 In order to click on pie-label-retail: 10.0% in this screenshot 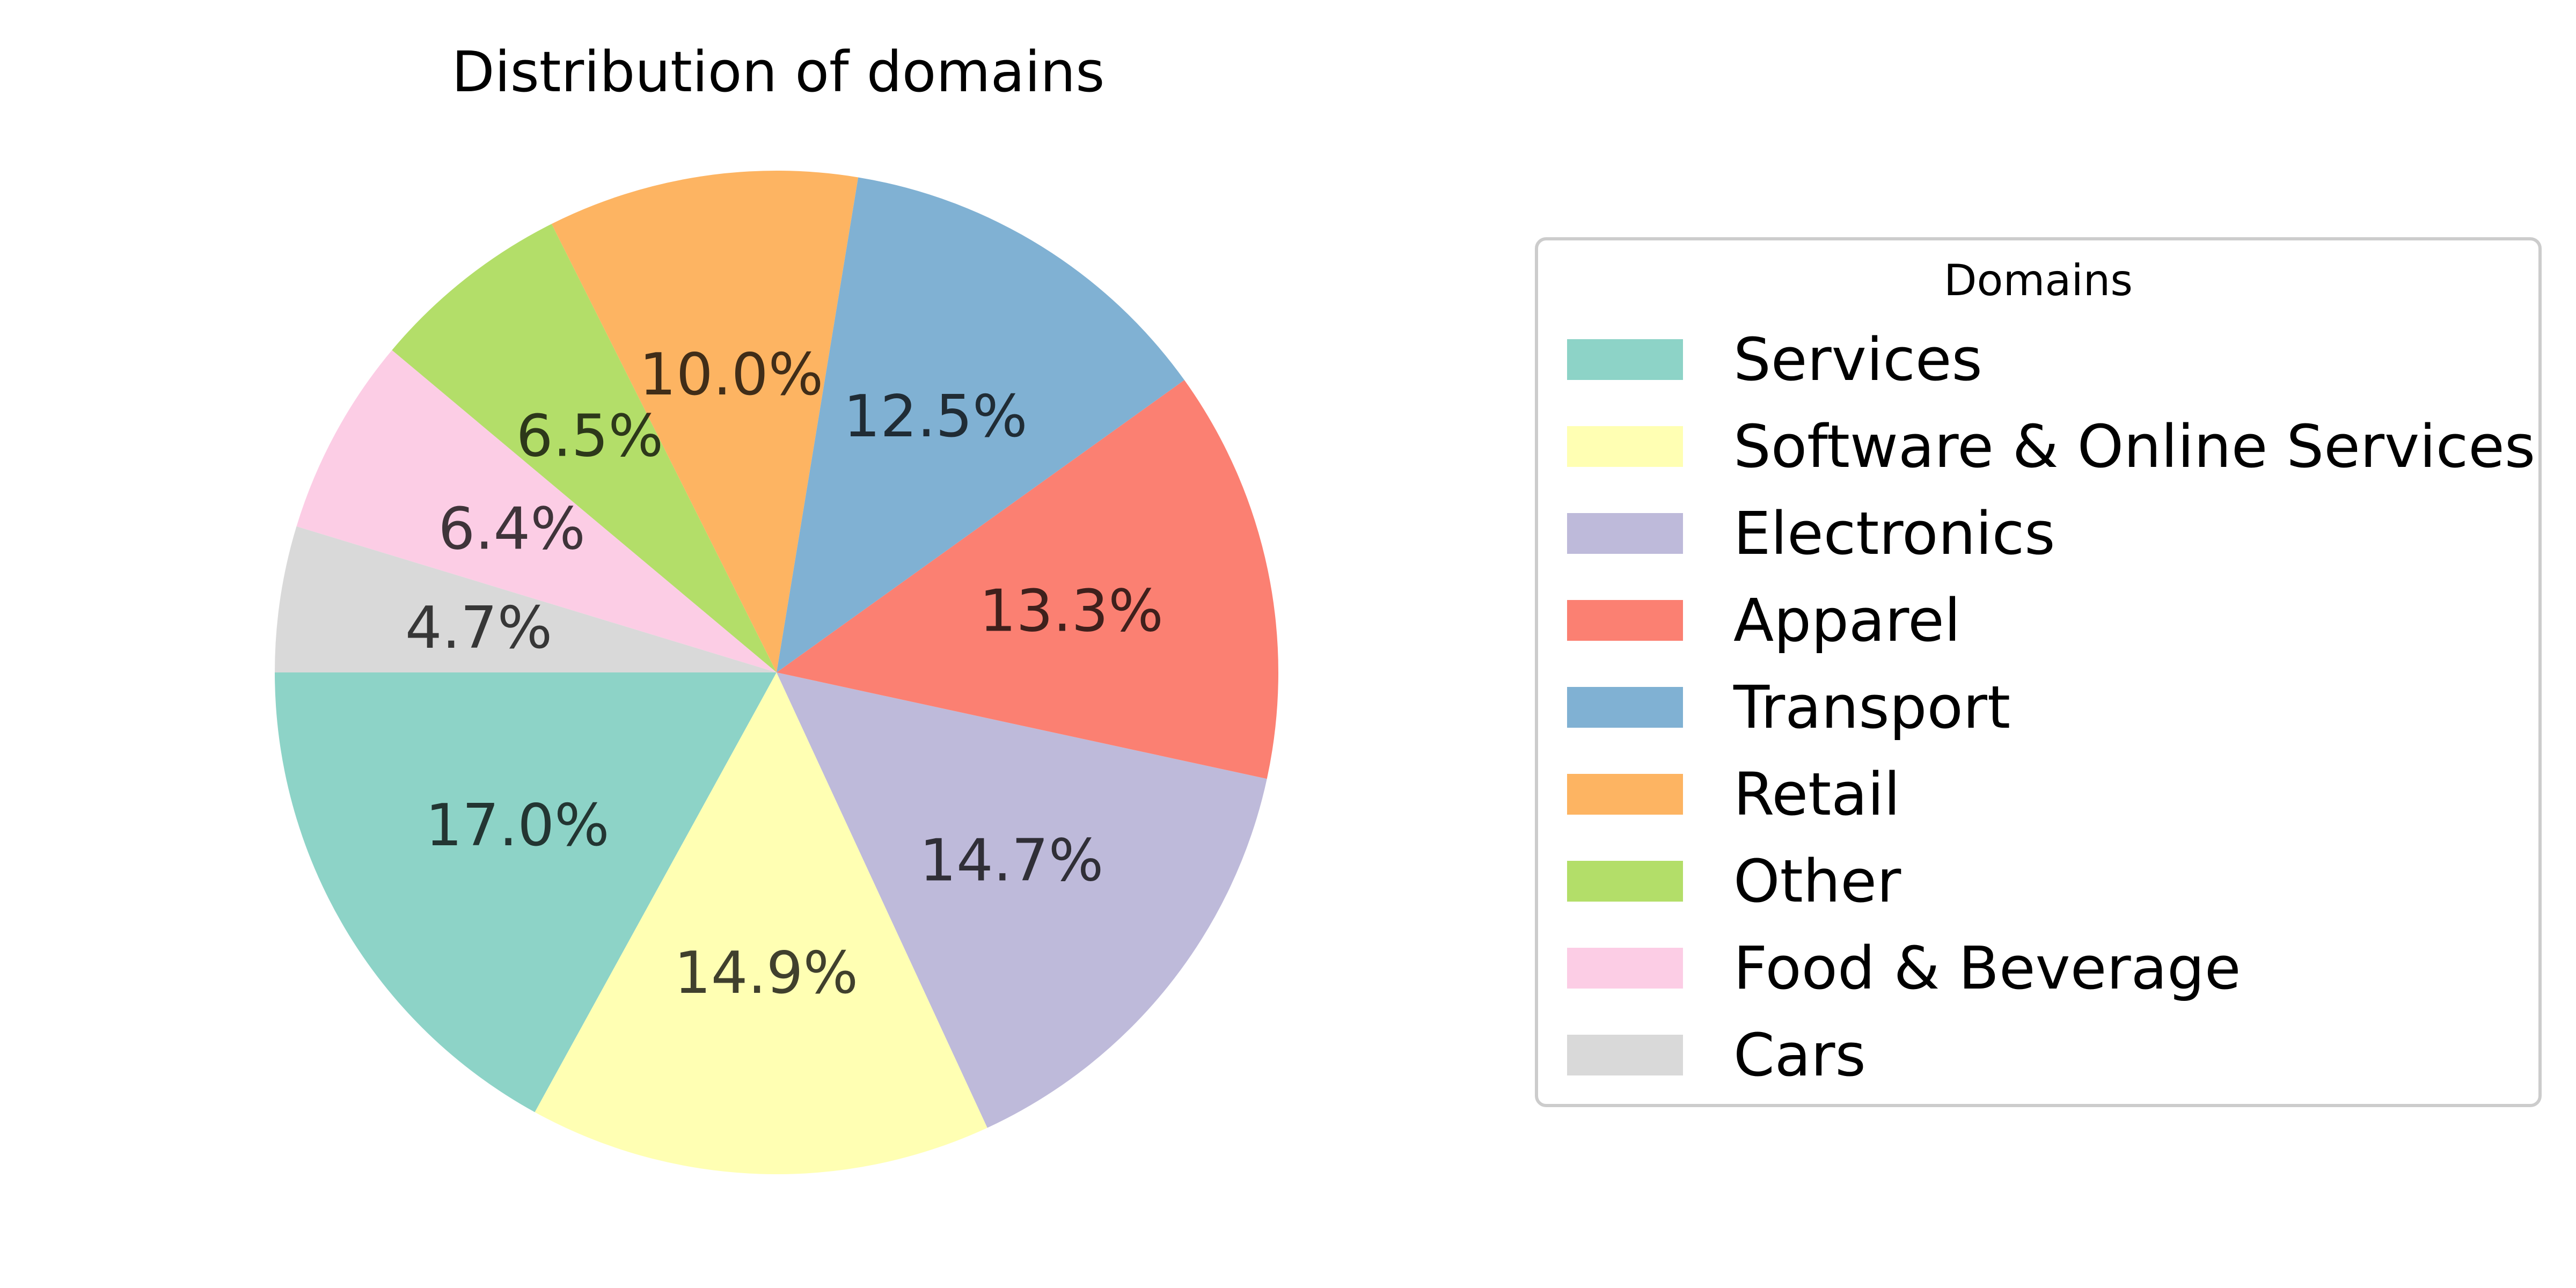, I will do `click(731, 374)`.